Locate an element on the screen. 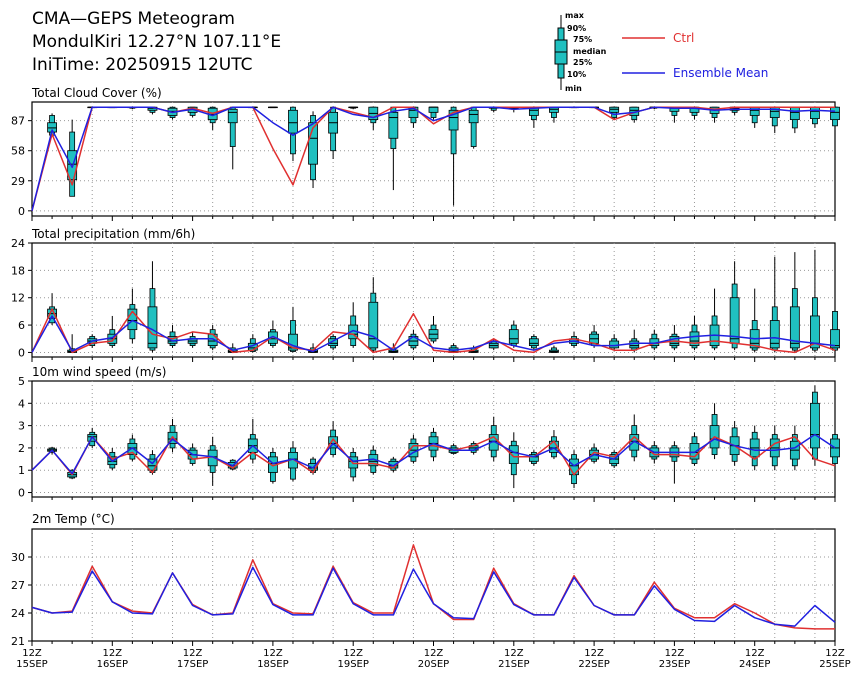 This screenshot has height=680, width=860. x-tick-date: 17SEP is located at coordinates (192, 664).